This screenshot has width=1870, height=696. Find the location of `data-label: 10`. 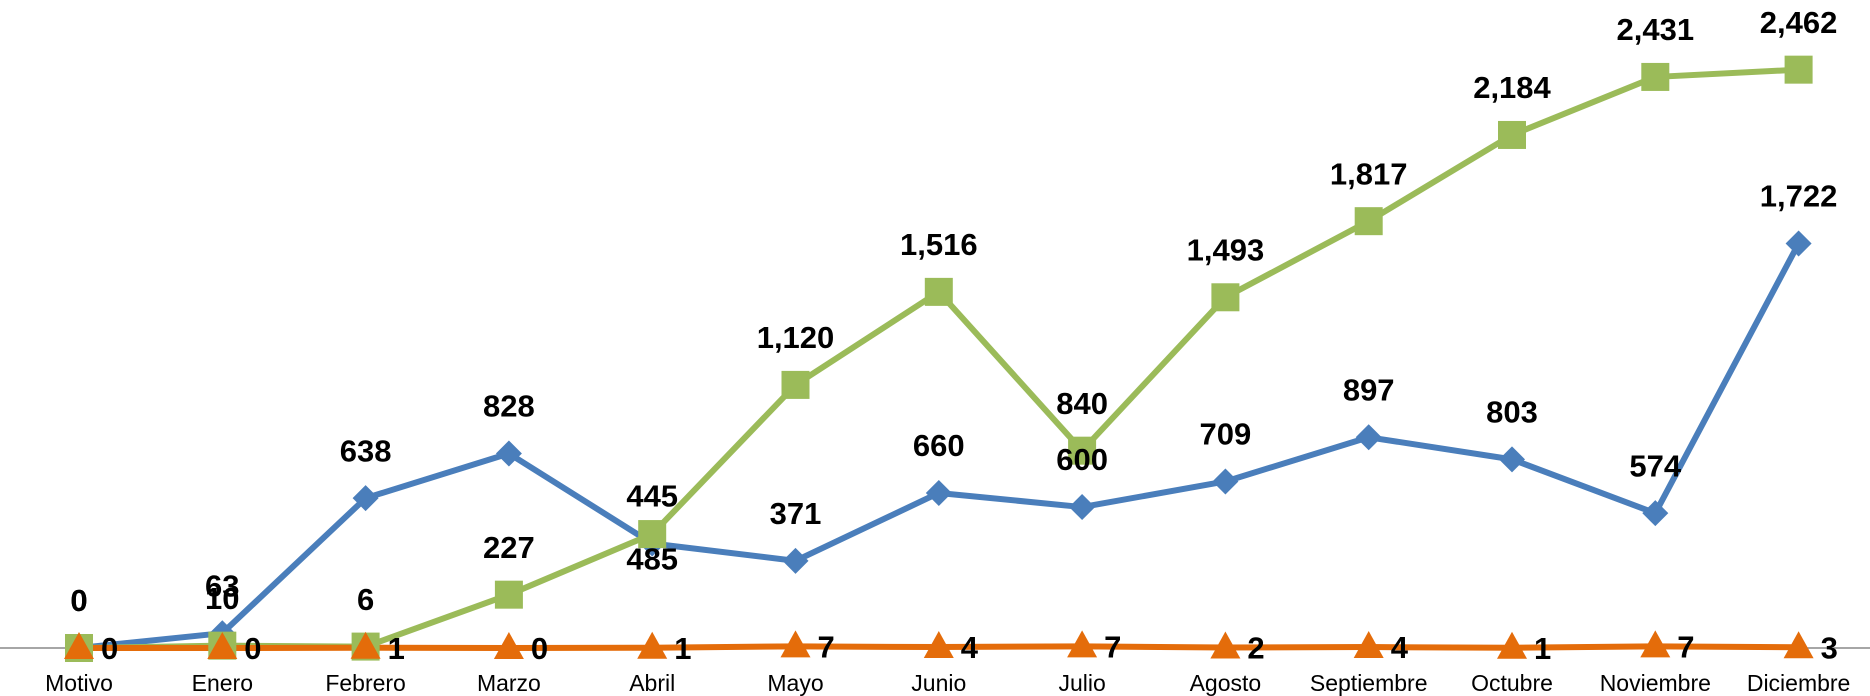

data-label: 10 is located at coordinates (222, 598).